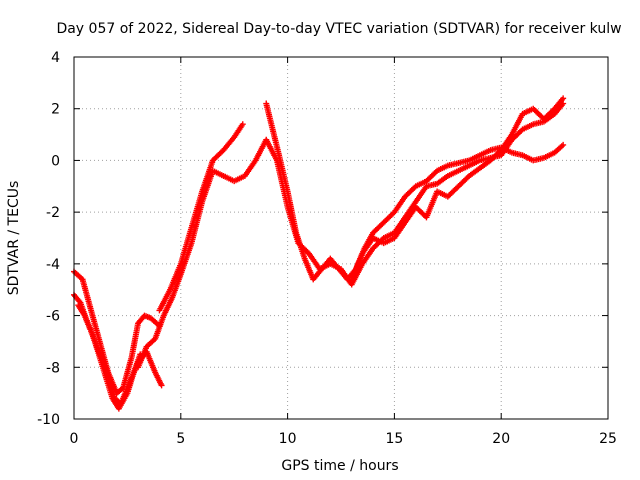 This screenshot has height=480, width=640. I want to click on x-tick-label: 15, so click(394, 439).